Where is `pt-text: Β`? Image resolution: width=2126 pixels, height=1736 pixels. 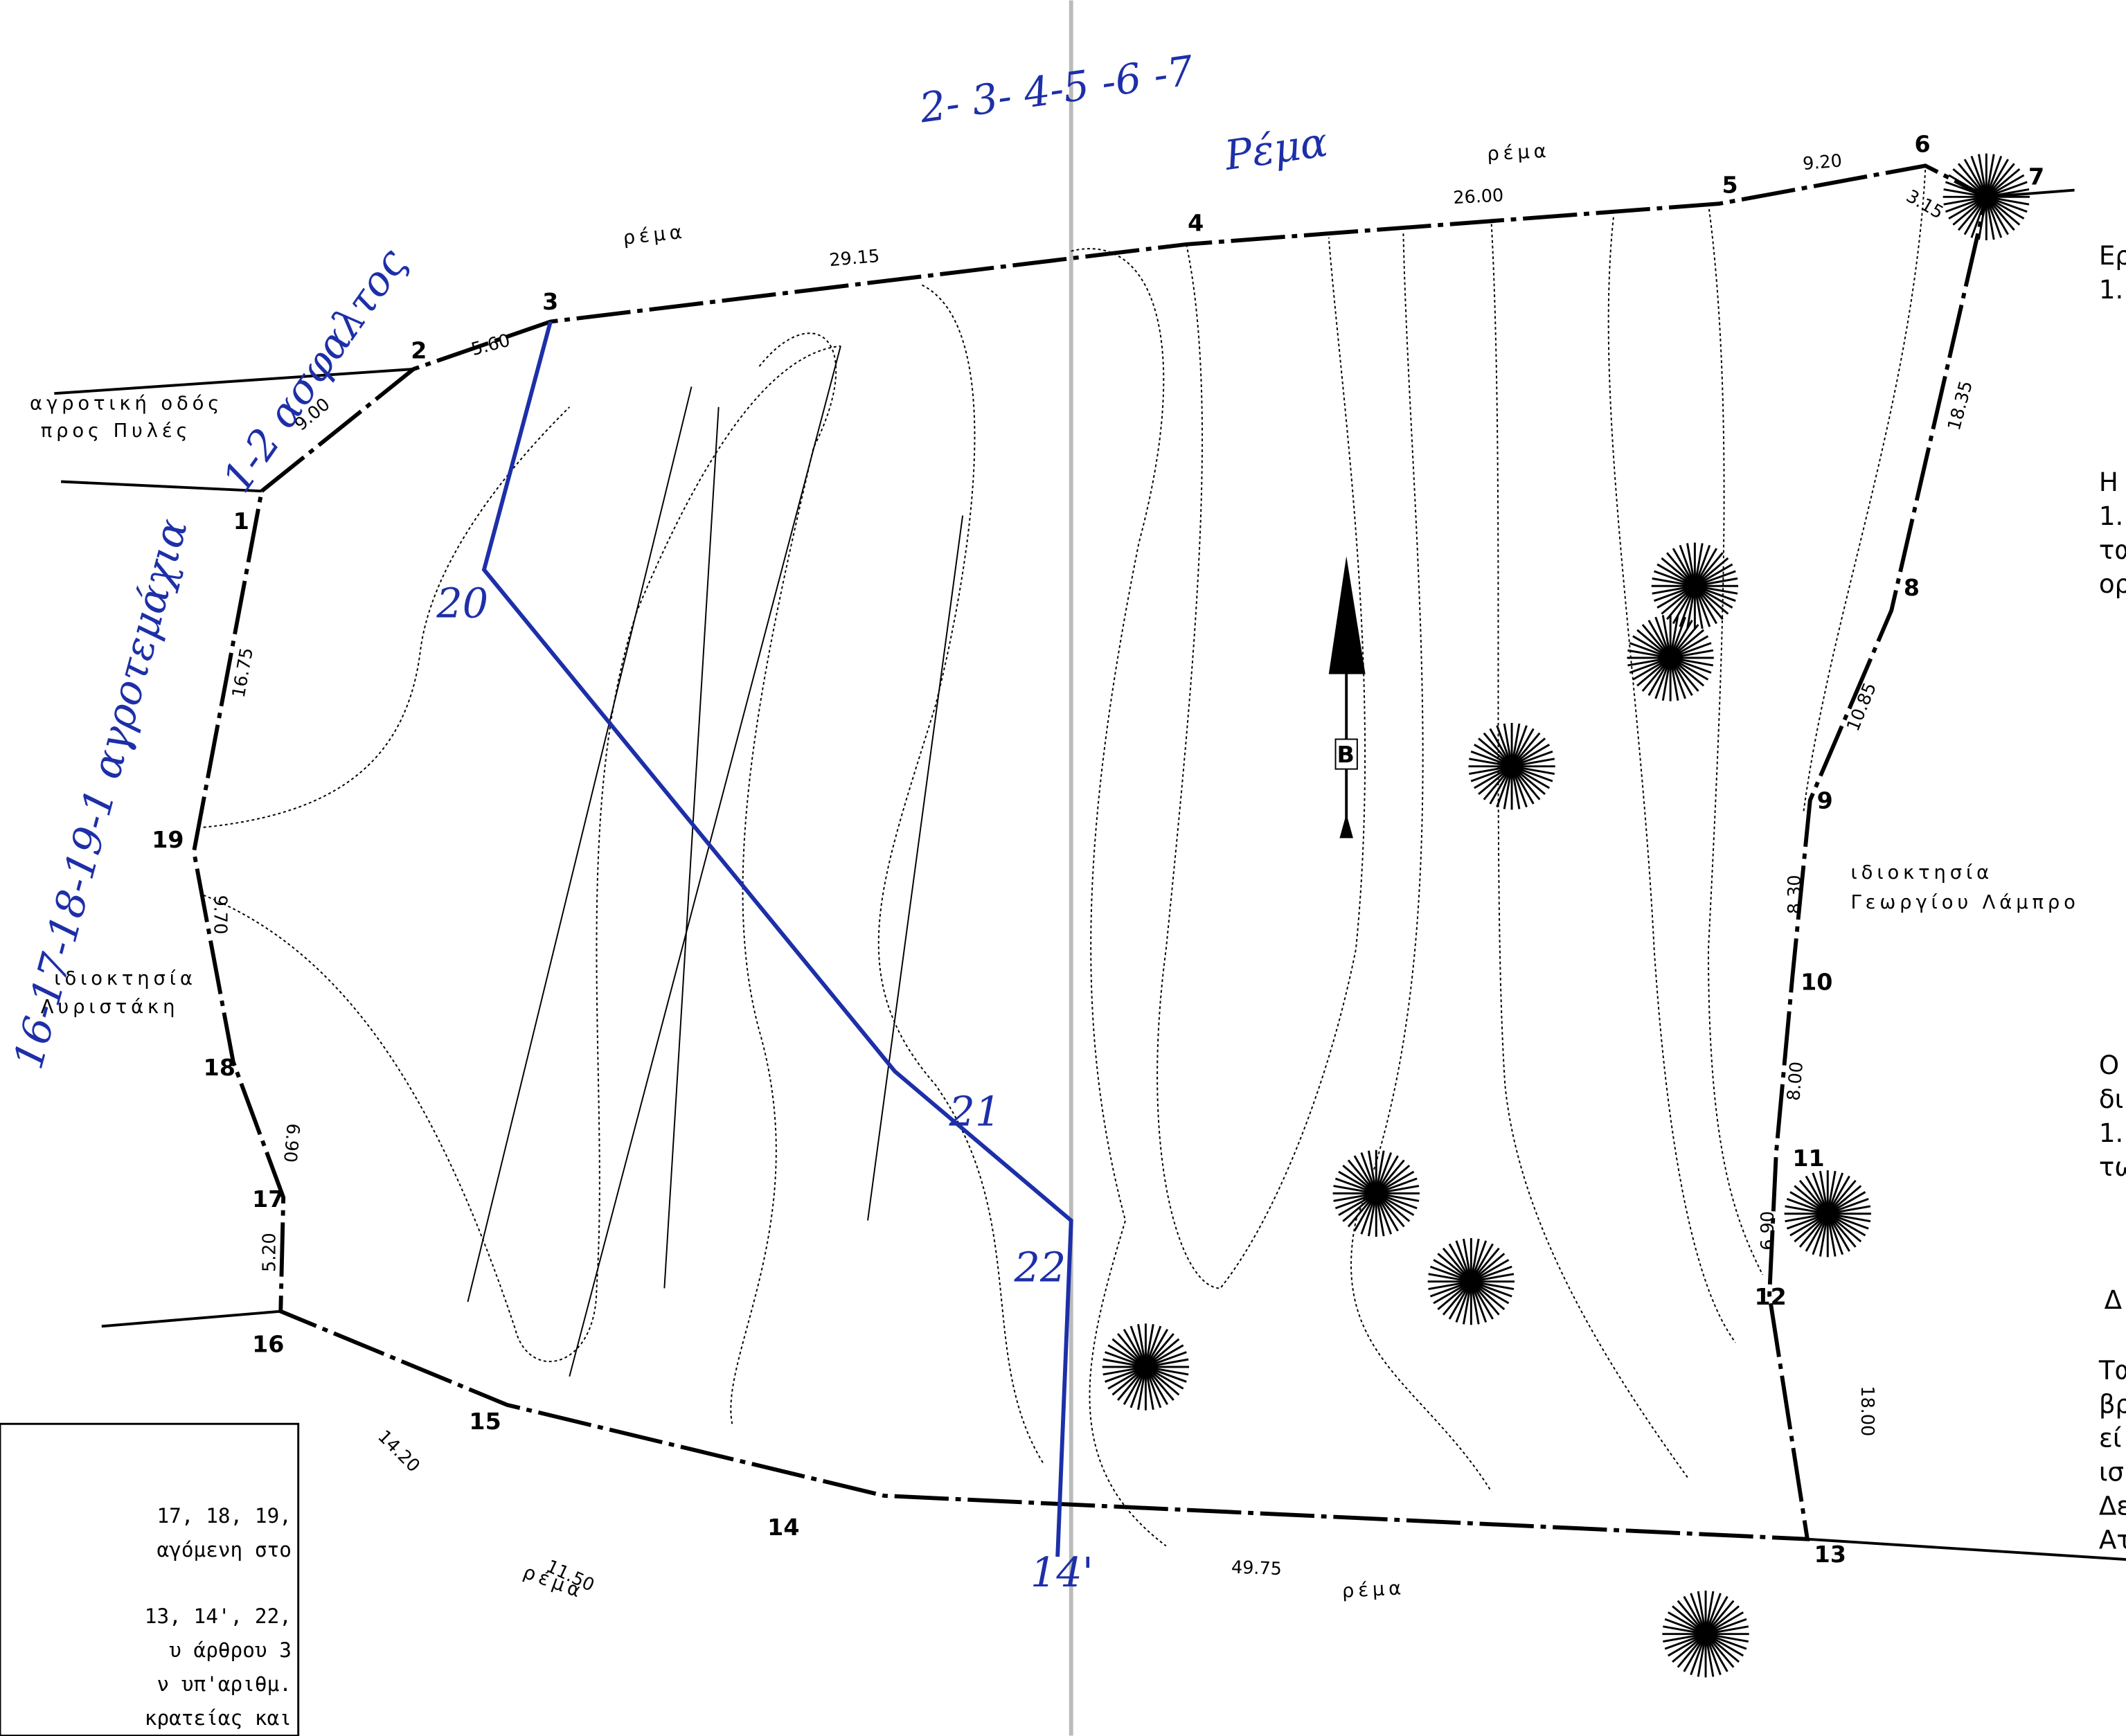
pt-text: Β is located at coordinates (1345, 754).